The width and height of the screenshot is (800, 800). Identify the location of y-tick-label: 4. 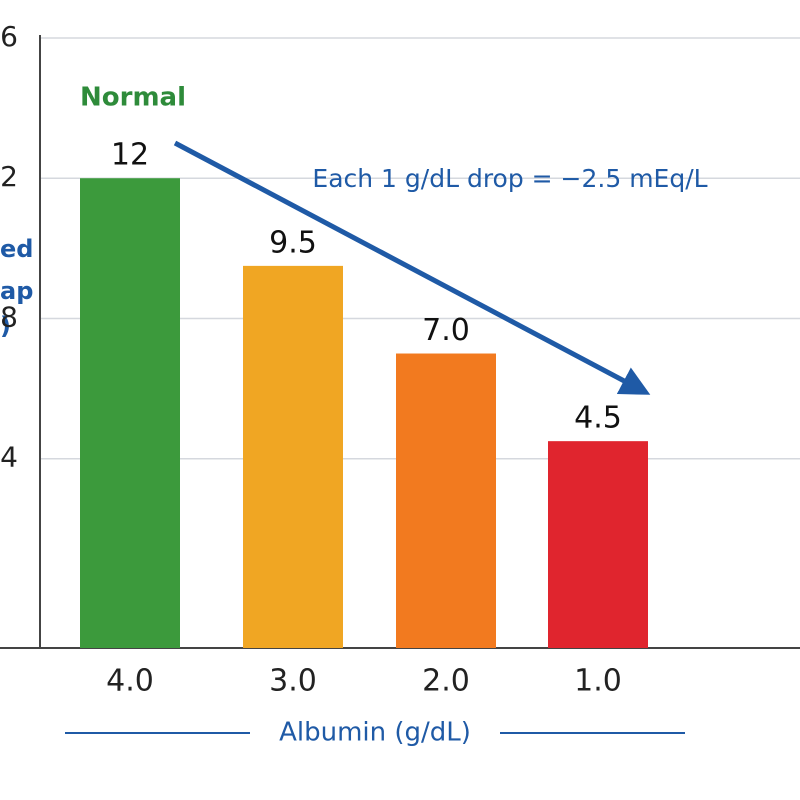
(9, 457).